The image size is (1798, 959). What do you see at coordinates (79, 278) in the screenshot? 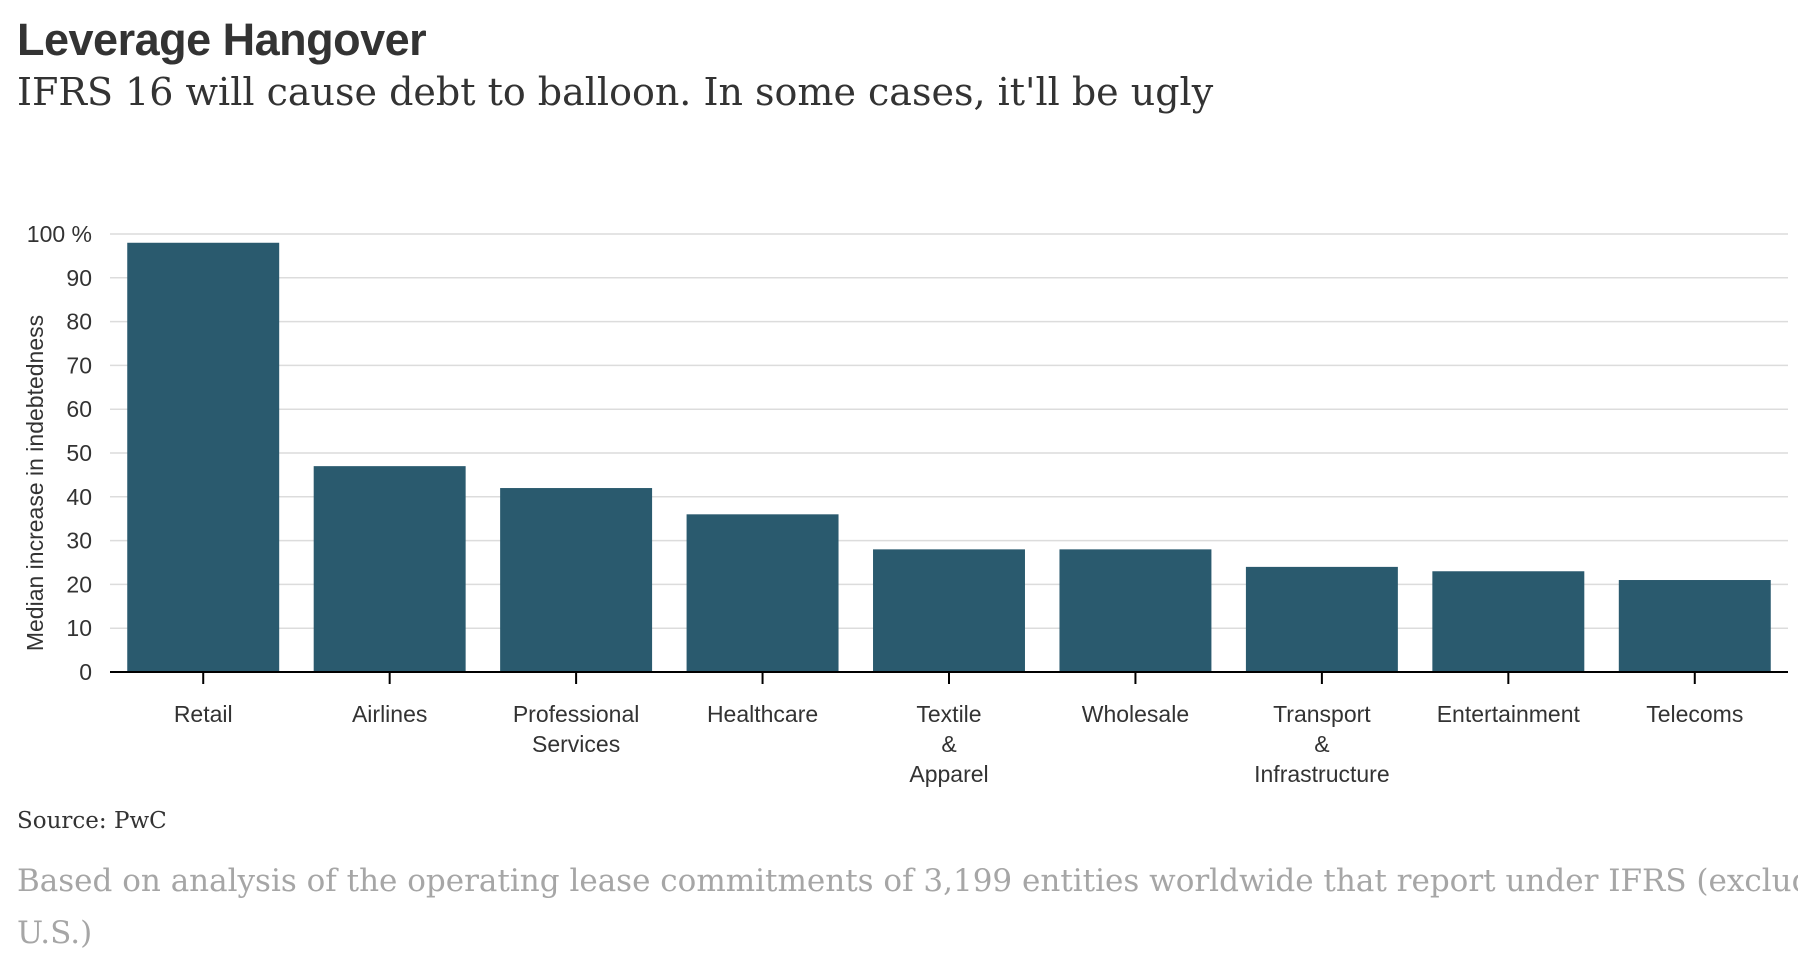
I see `y-tick-label: 90` at bounding box center [79, 278].